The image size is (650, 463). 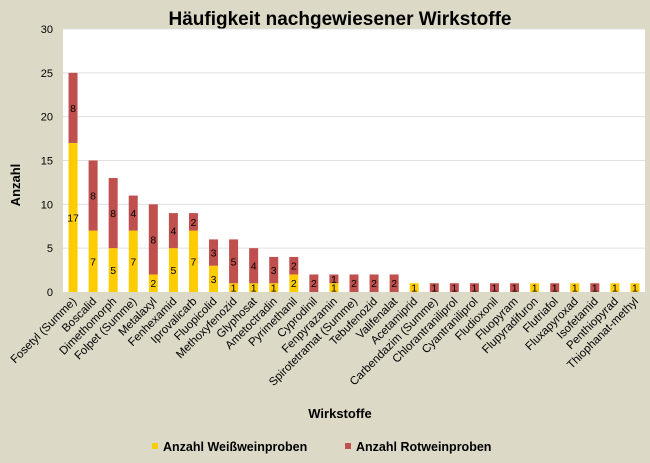 What do you see at coordinates (47, 118) in the screenshot?
I see `y-tick-label: 20` at bounding box center [47, 118].